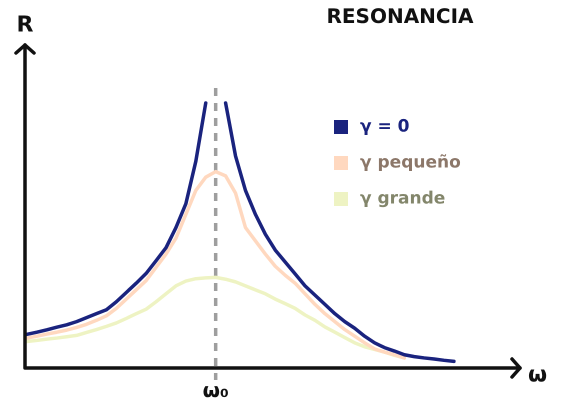 This screenshot has height=409, width=564. I want to click on legend-label: γ = 0, so click(385, 126).